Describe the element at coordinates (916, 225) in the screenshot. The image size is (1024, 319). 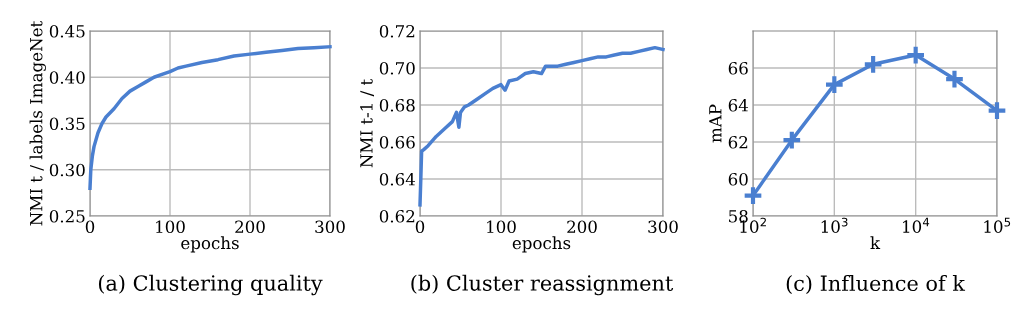
I see `x-tick-label: 10$^{4}$` at that location.